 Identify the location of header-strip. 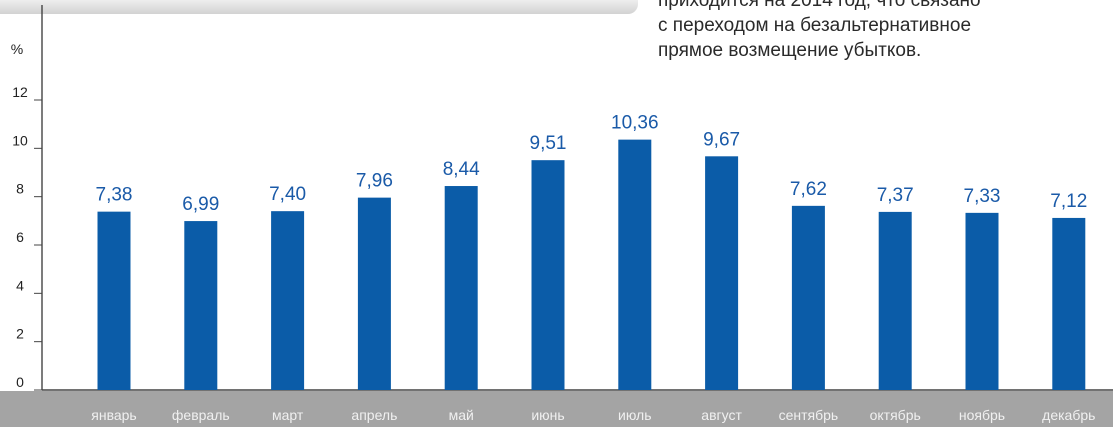
(319, 7).